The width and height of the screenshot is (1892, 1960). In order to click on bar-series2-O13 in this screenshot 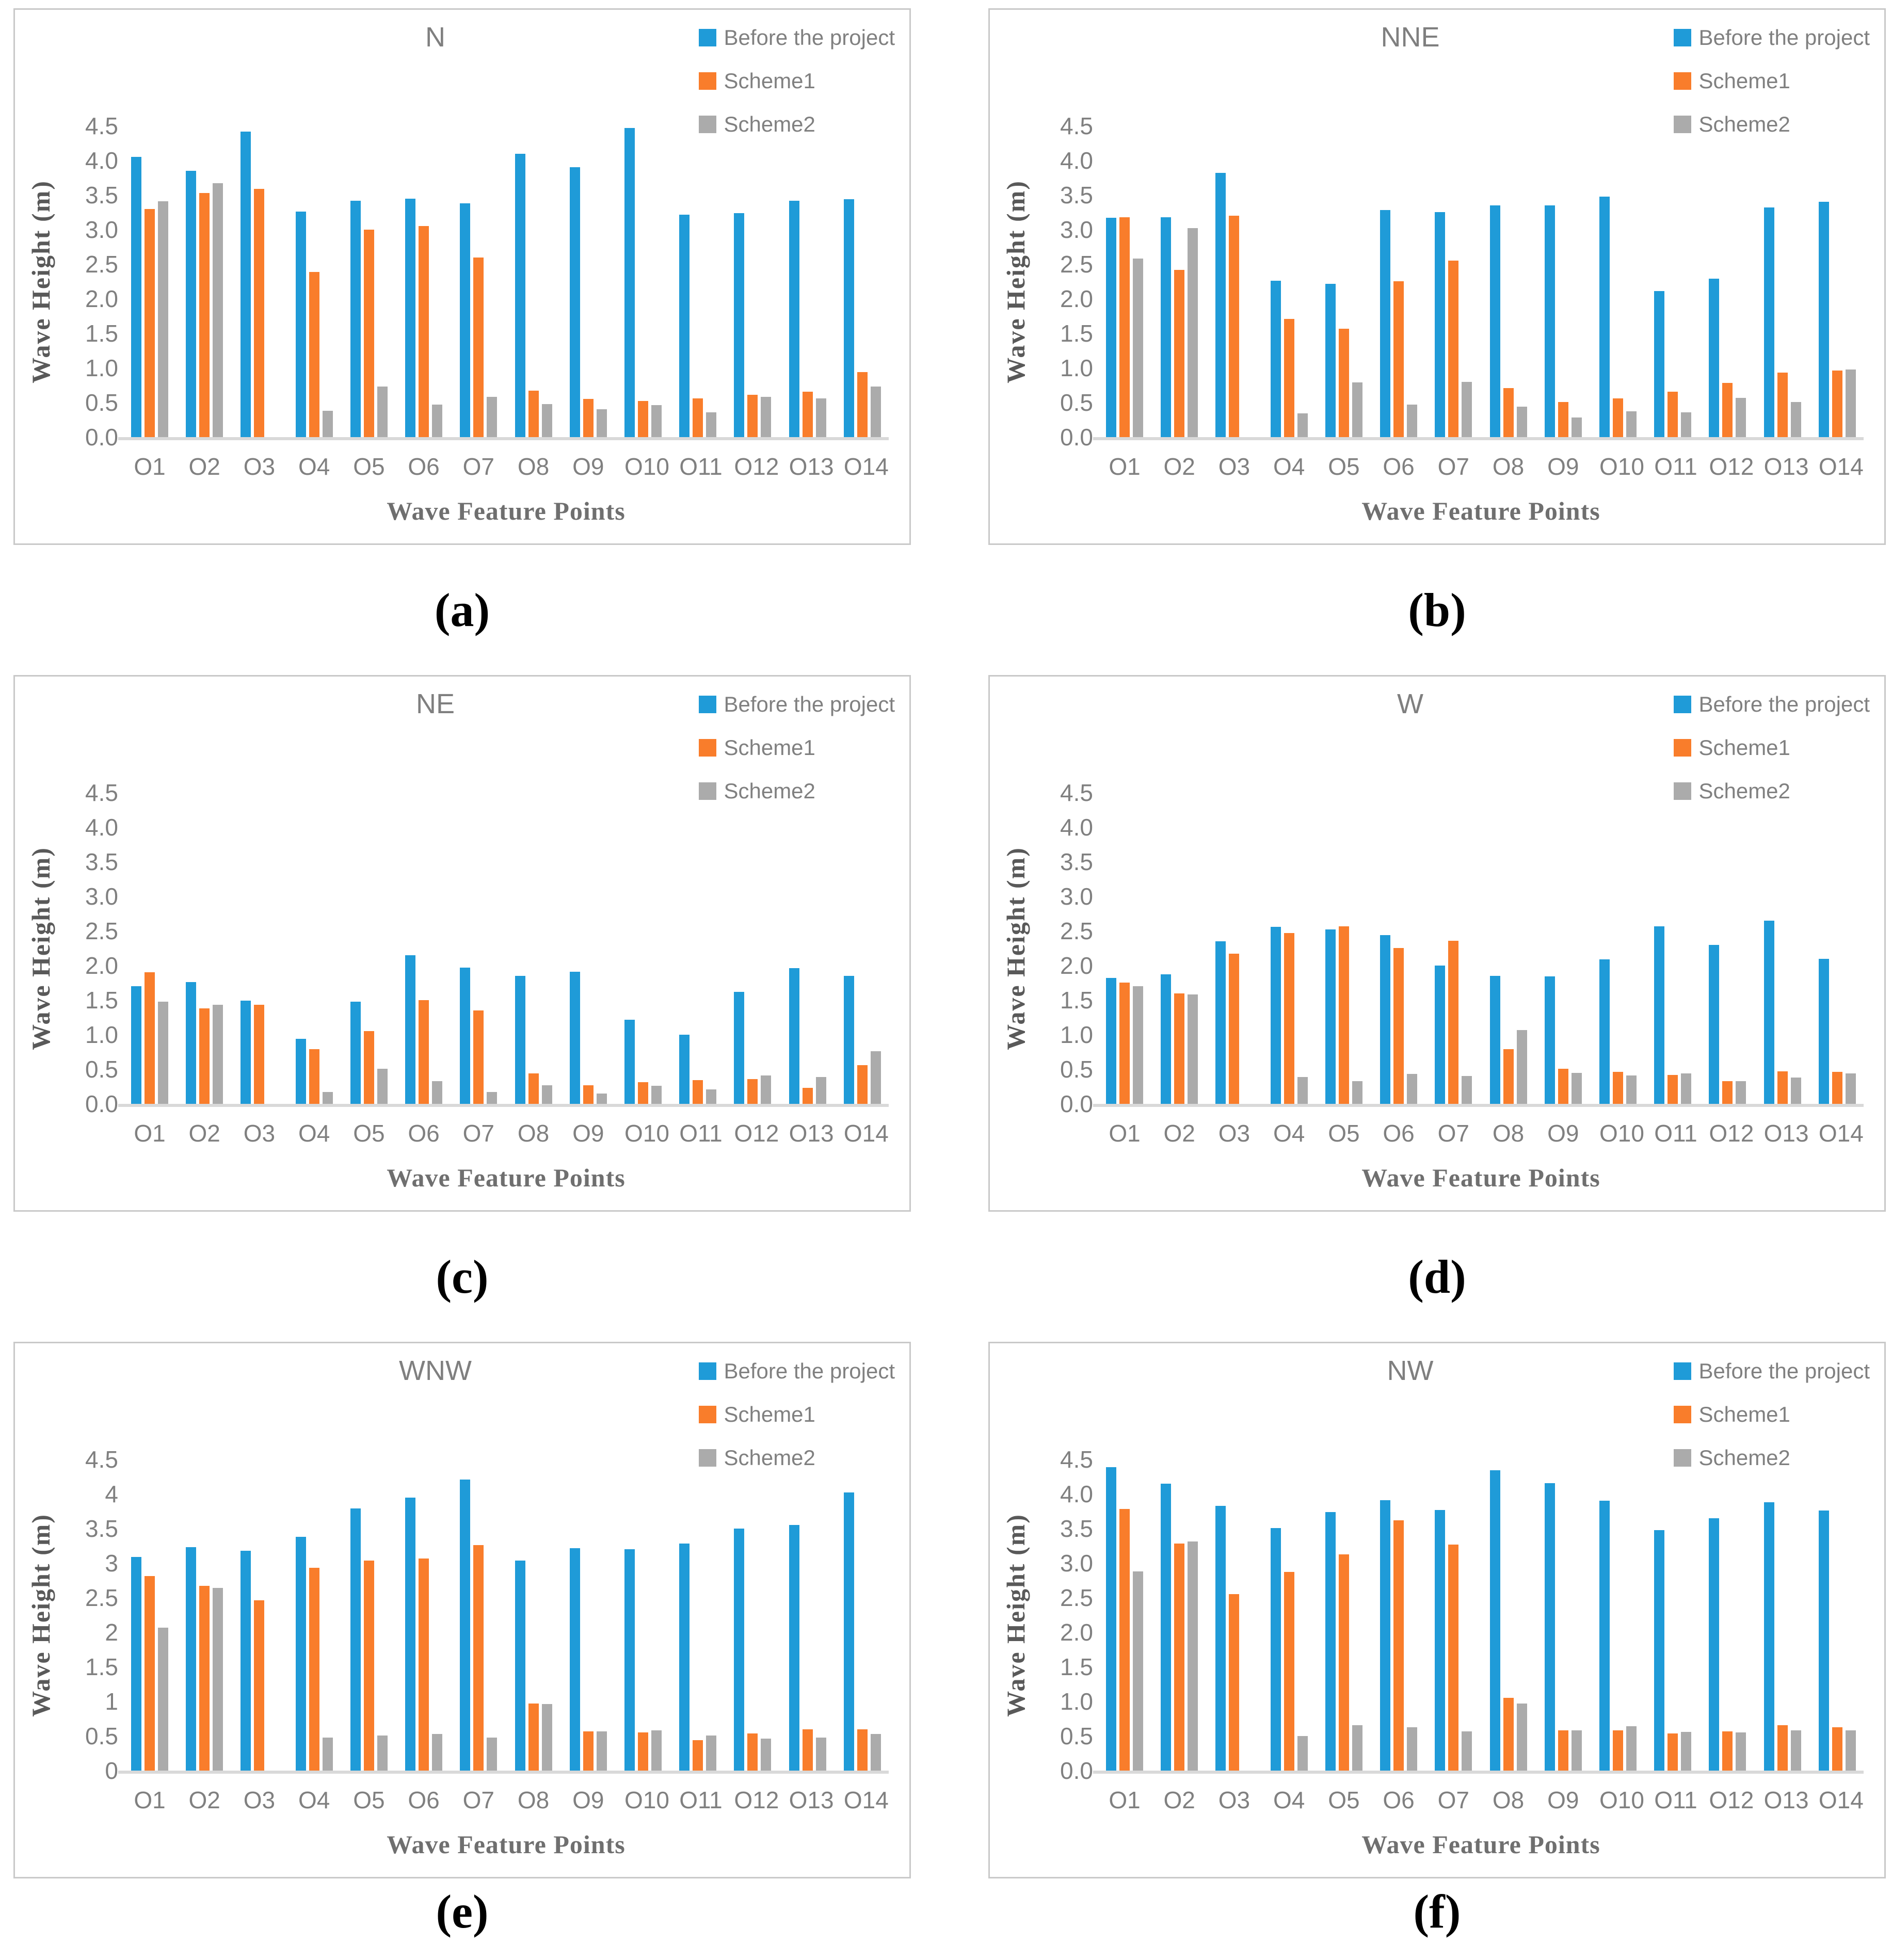, I will do `click(820, 1755)`.